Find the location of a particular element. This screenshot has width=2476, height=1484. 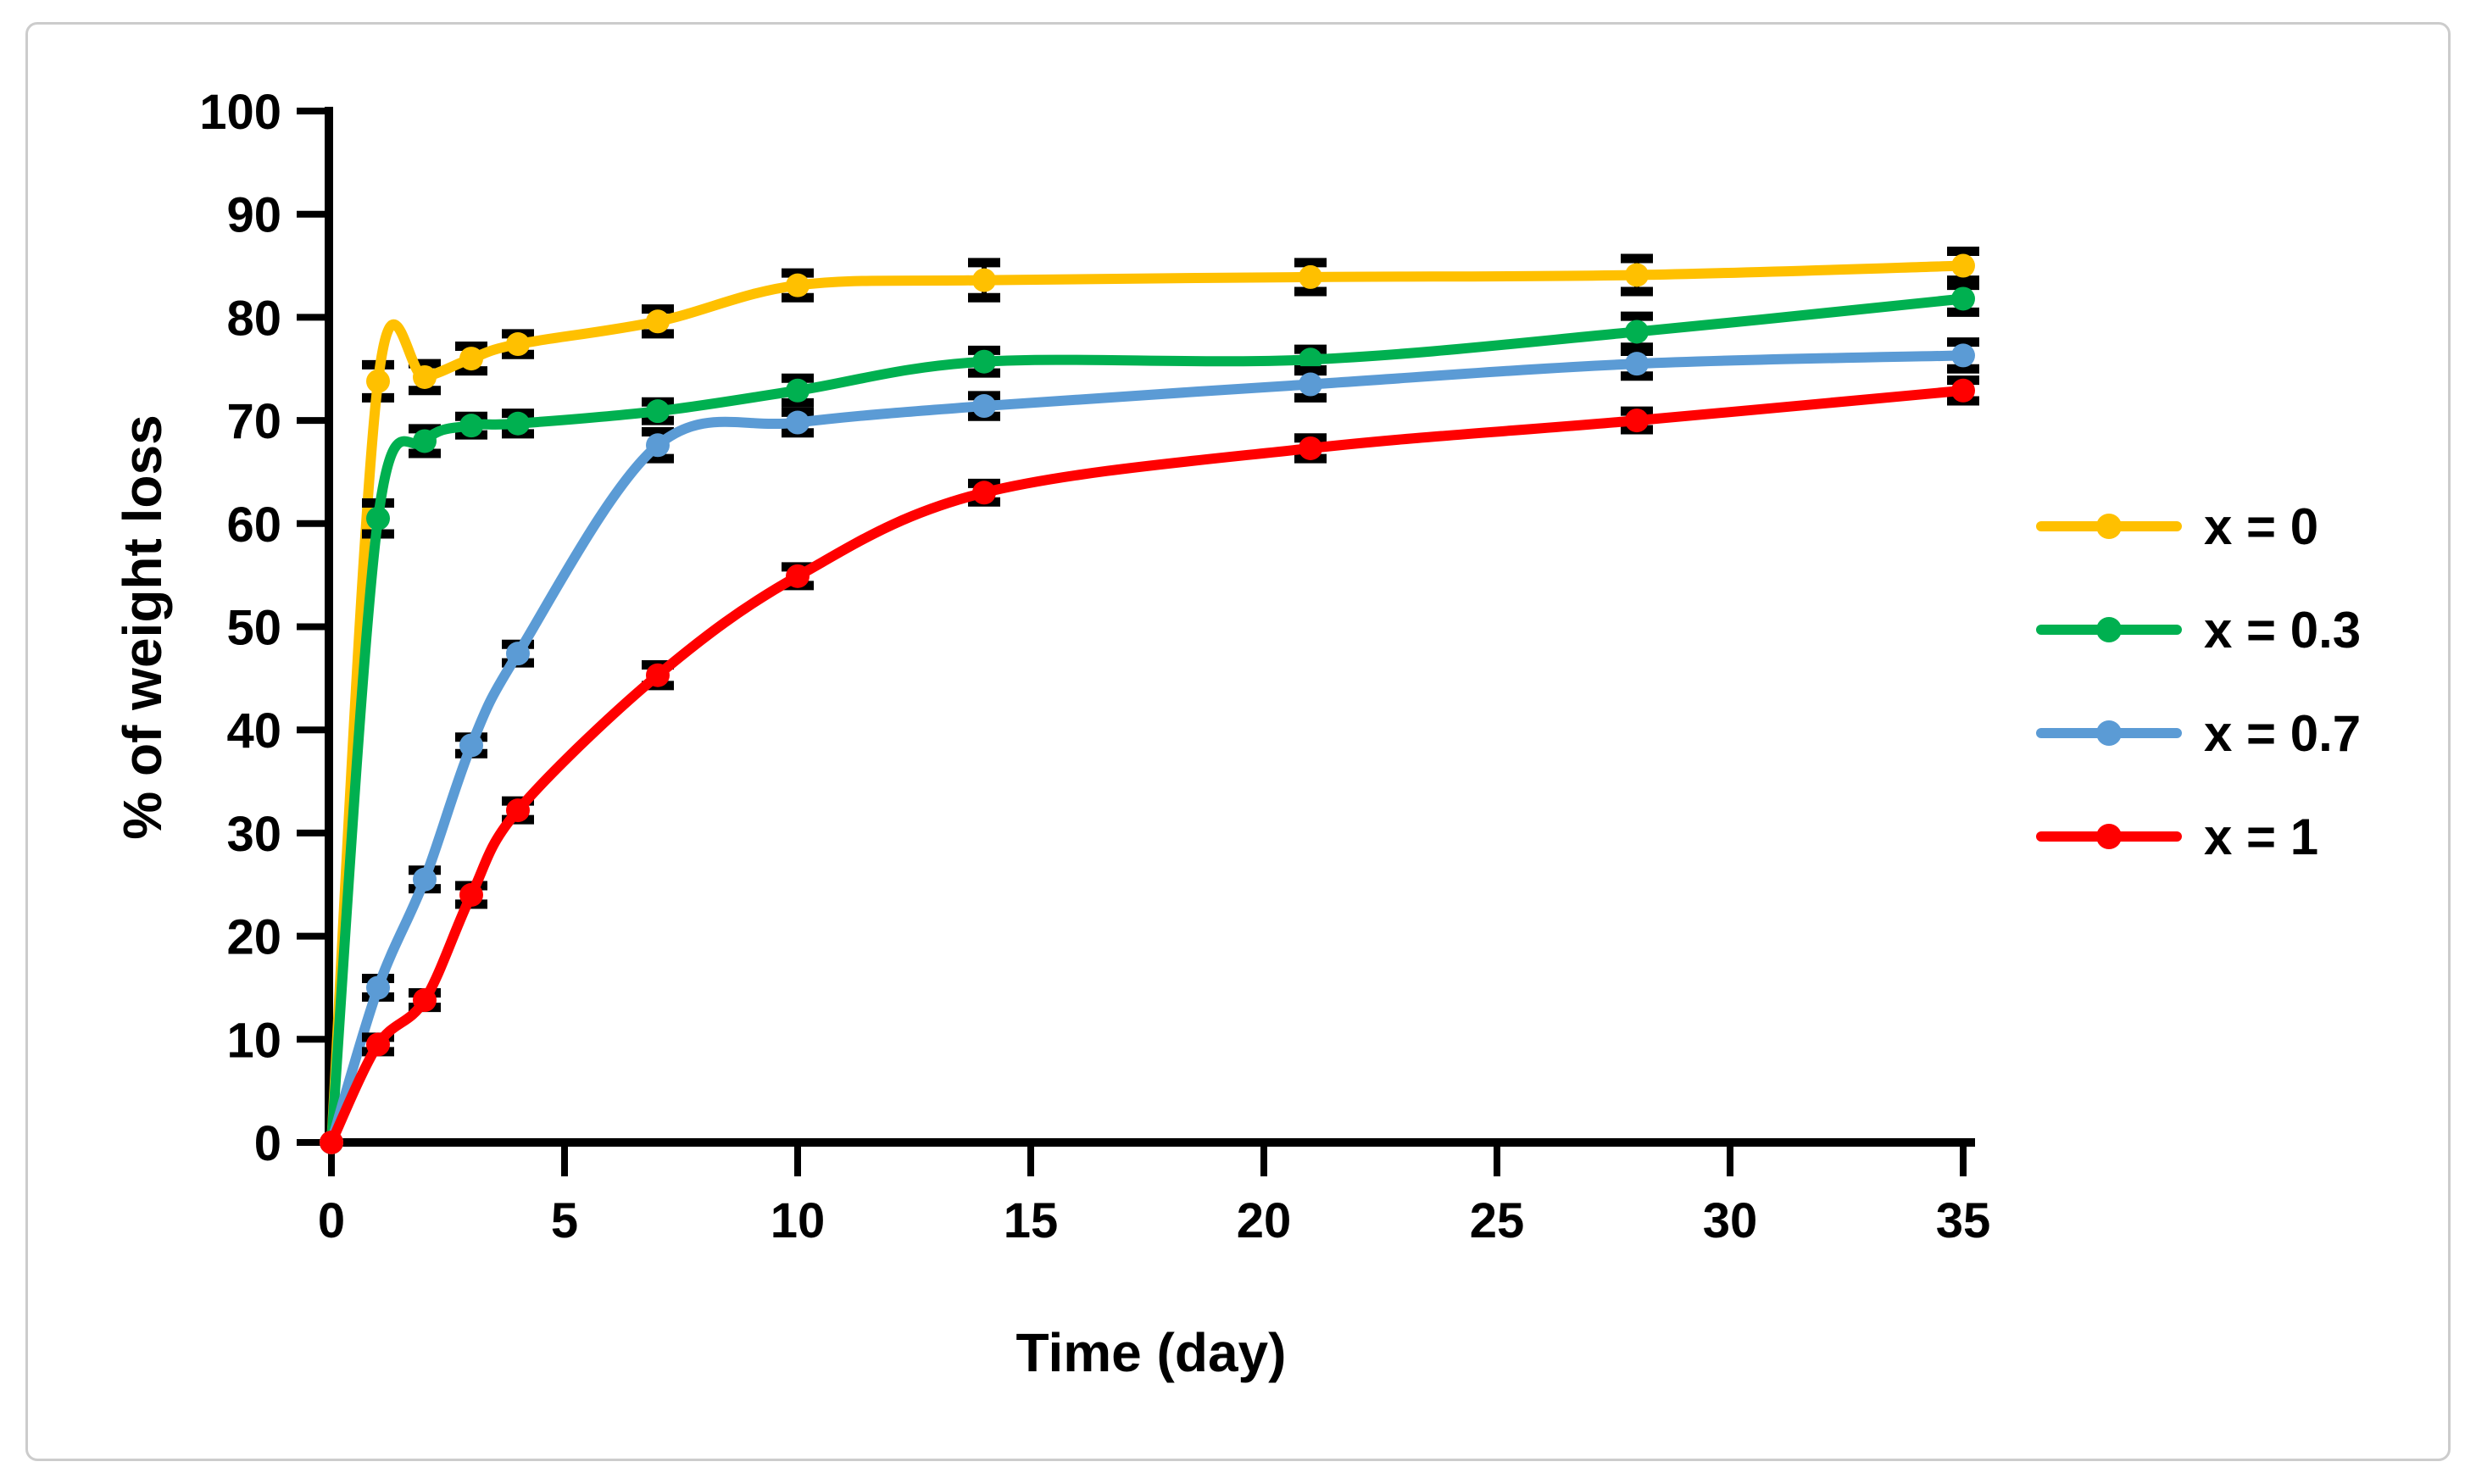

y-axis-tick-label: 70 is located at coordinates (254, 422).